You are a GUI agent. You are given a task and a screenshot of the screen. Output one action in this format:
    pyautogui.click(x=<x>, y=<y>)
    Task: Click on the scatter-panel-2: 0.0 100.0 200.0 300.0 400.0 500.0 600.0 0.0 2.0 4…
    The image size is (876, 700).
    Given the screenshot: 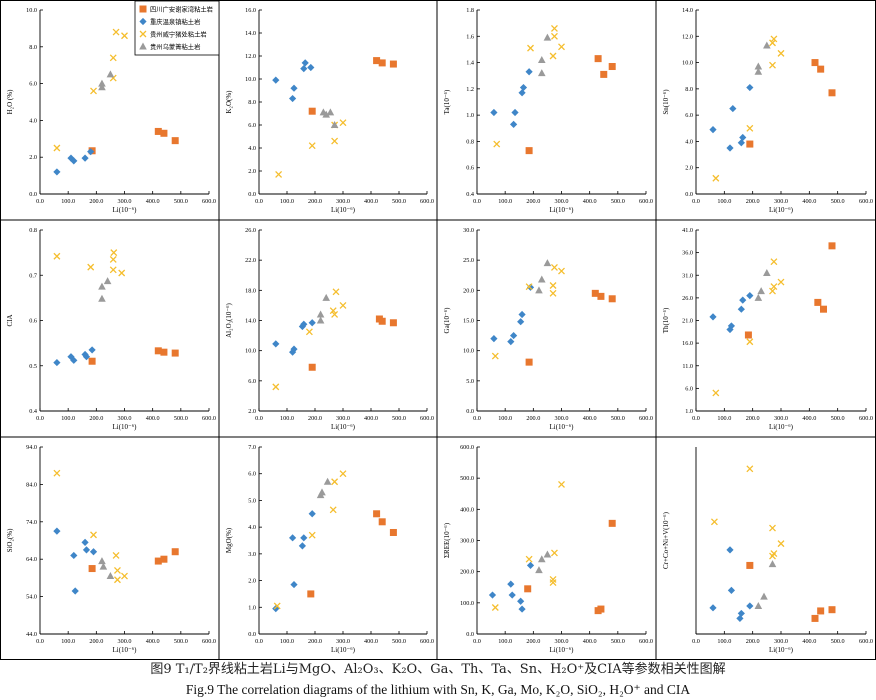 What is the action you would take?
    pyautogui.click(x=329, y=110)
    